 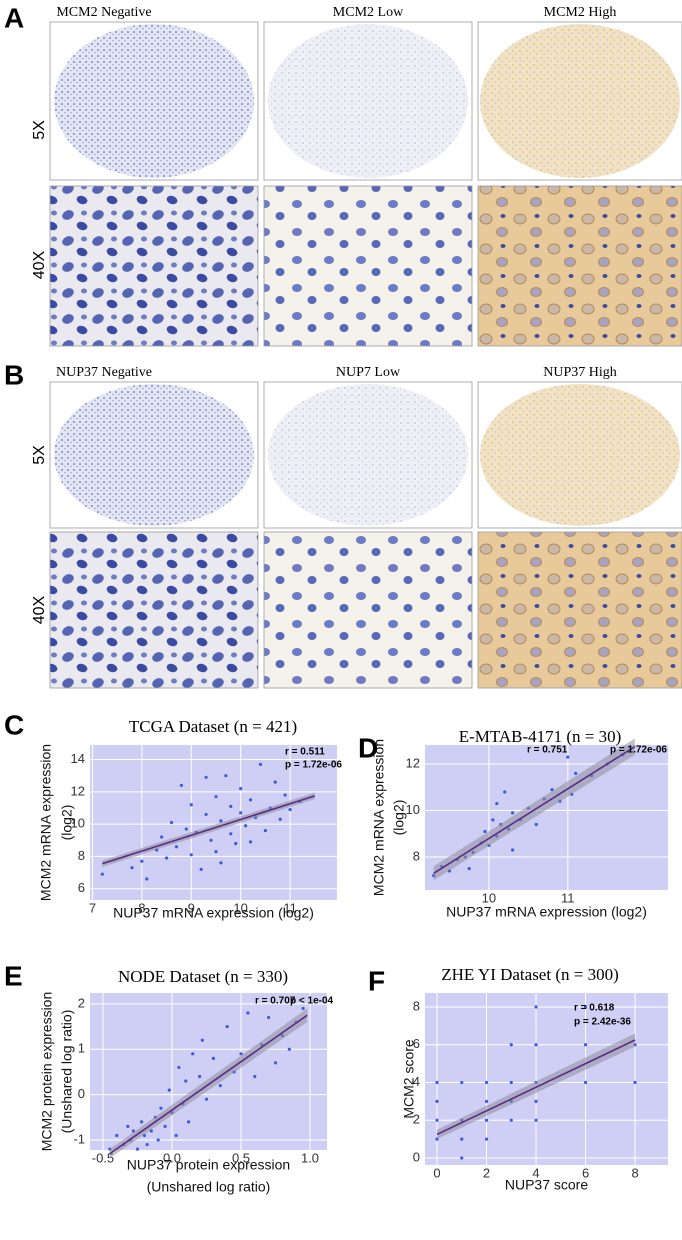 I want to click on x-axis-label: NUP37 score, so click(x=546, y=1185).